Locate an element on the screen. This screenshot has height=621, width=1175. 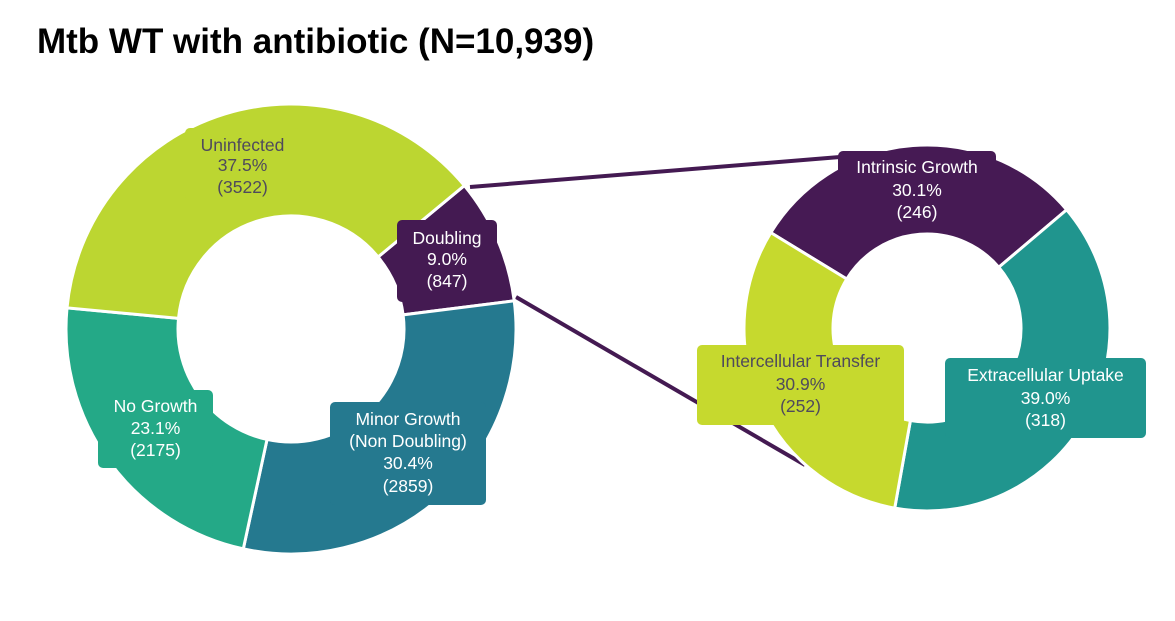
slice-uninfected is located at coordinates (266, 211).